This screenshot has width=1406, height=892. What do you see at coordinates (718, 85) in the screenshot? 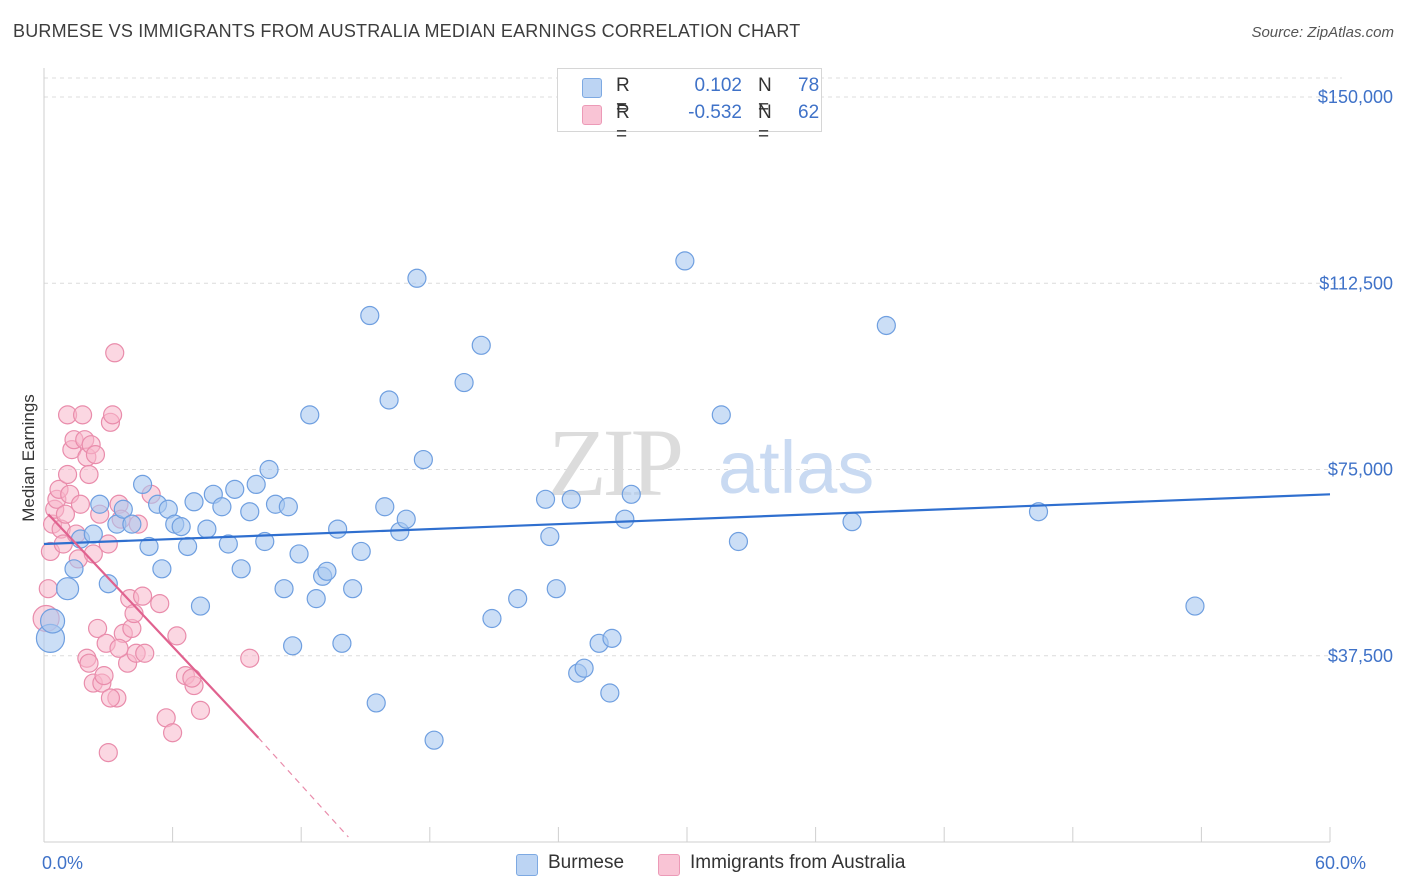
I see `r-value: 0.102` at bounding box center [718, 85].